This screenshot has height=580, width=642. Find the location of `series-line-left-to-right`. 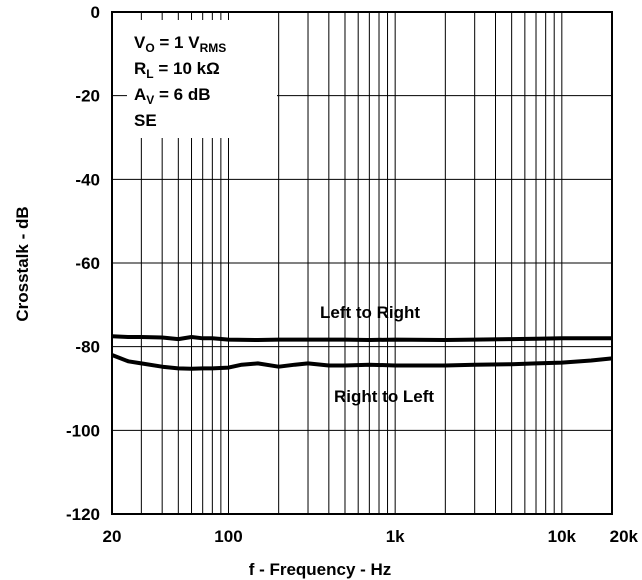

series-line-left-to-right is located at coordinates (361, 338).